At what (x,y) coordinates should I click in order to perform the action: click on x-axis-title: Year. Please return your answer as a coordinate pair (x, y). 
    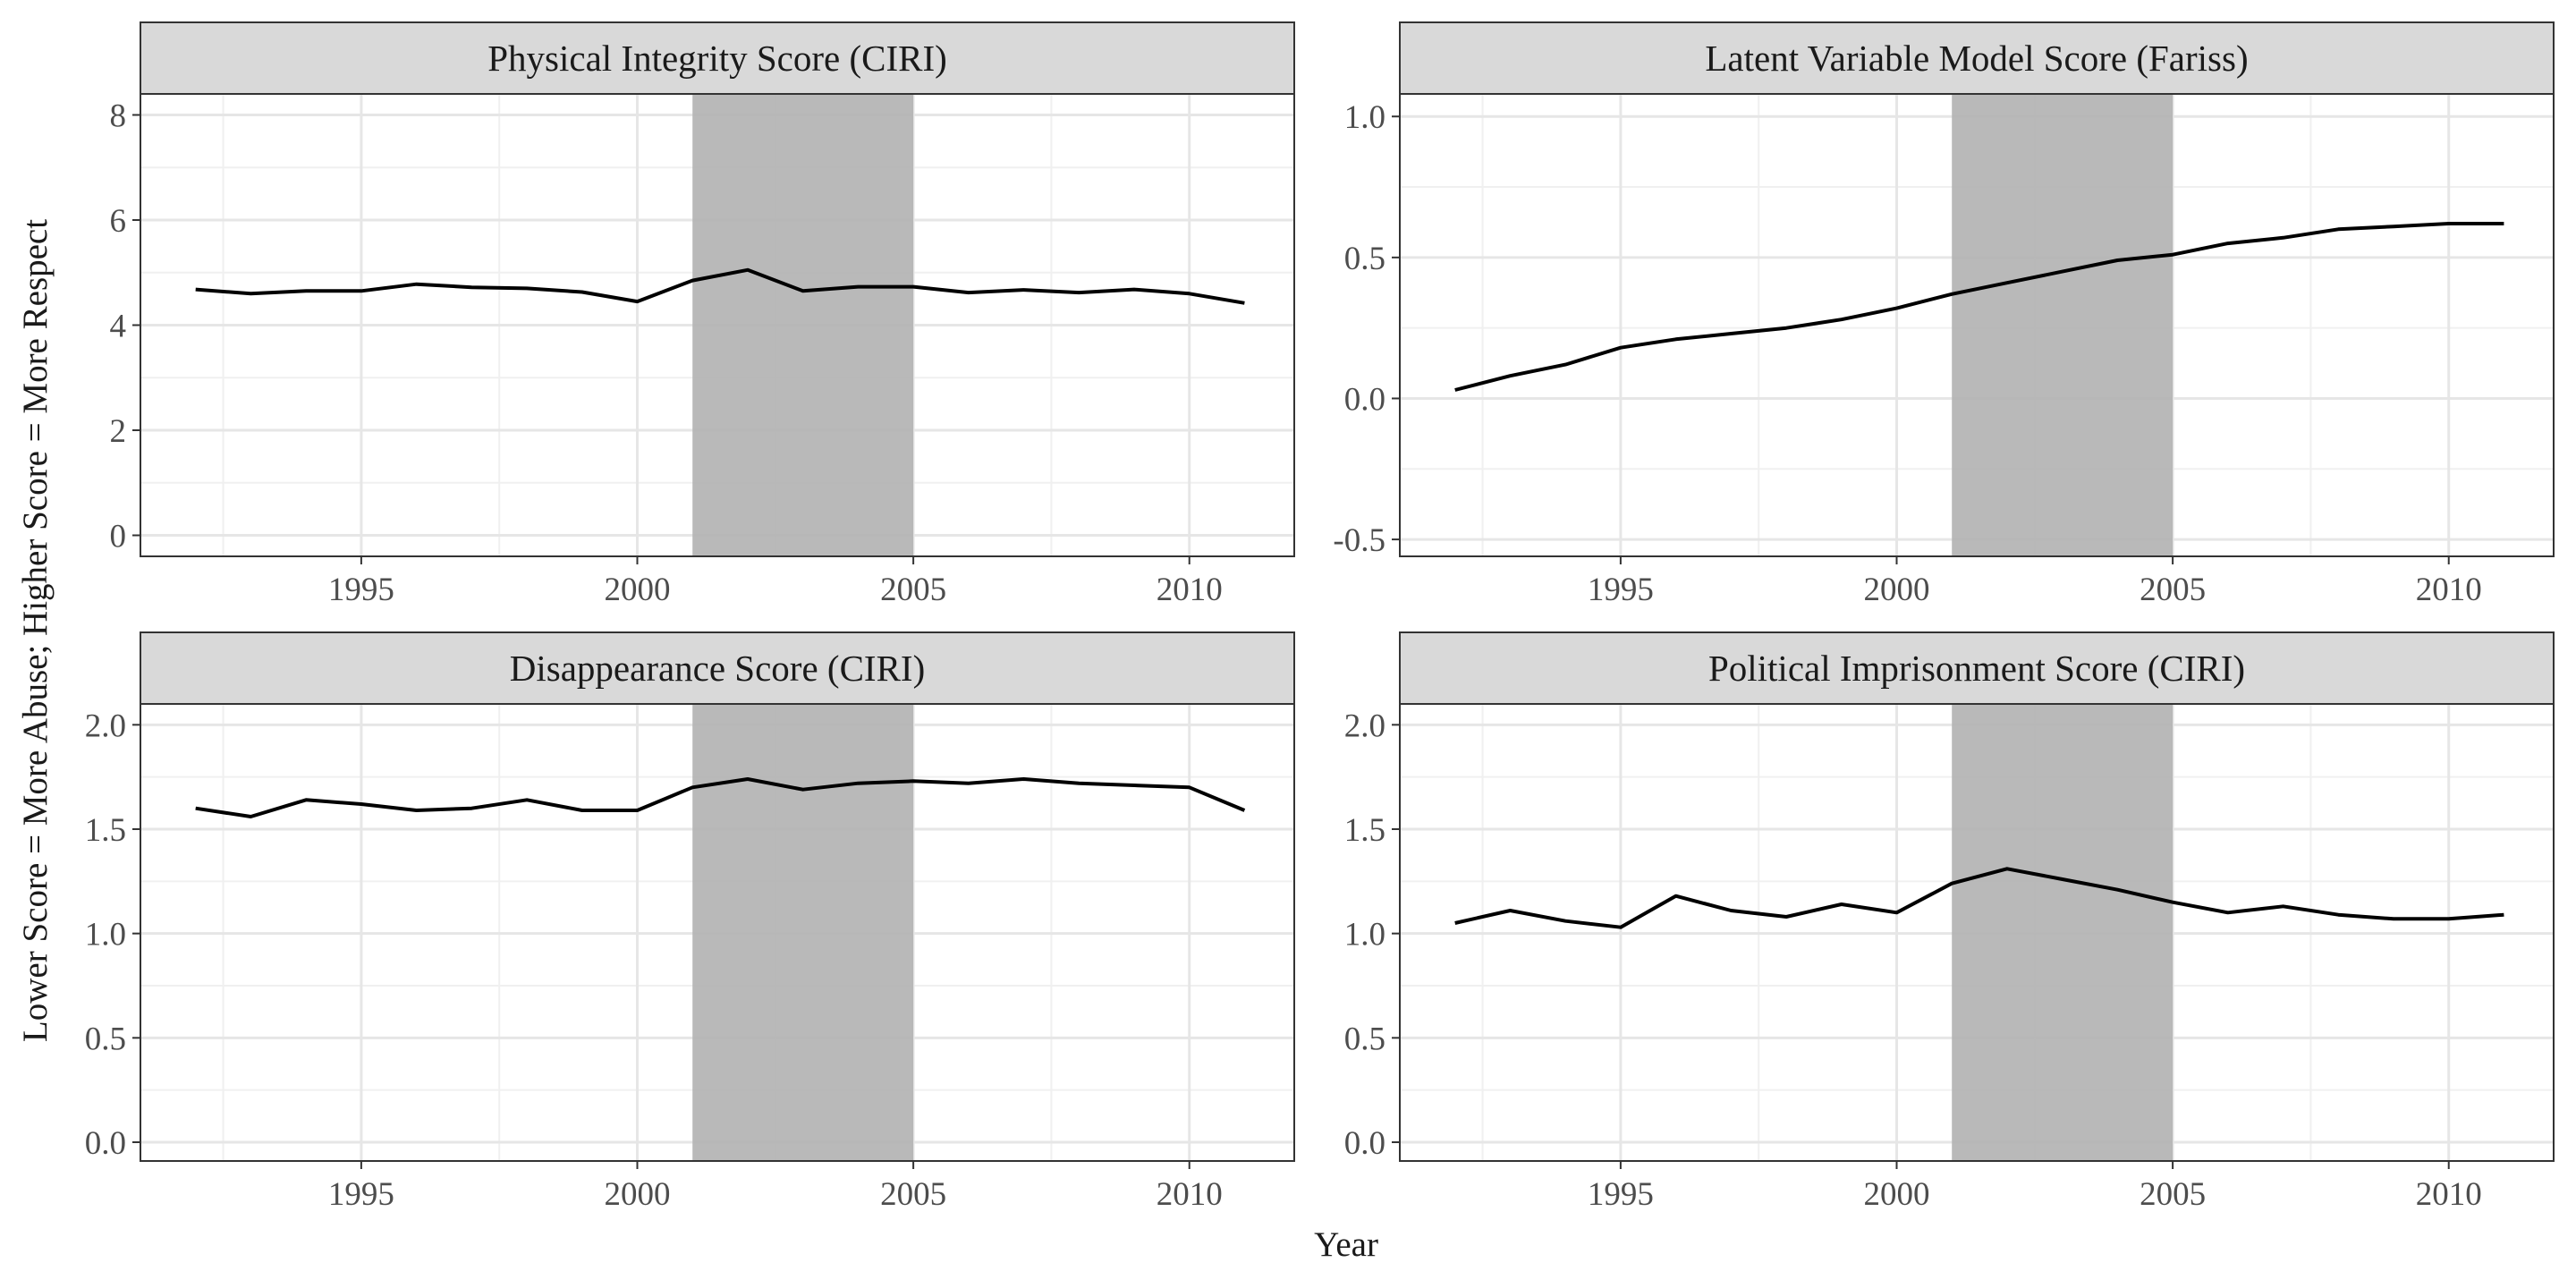
    Looking at the image, I should click on (1346, 1244).